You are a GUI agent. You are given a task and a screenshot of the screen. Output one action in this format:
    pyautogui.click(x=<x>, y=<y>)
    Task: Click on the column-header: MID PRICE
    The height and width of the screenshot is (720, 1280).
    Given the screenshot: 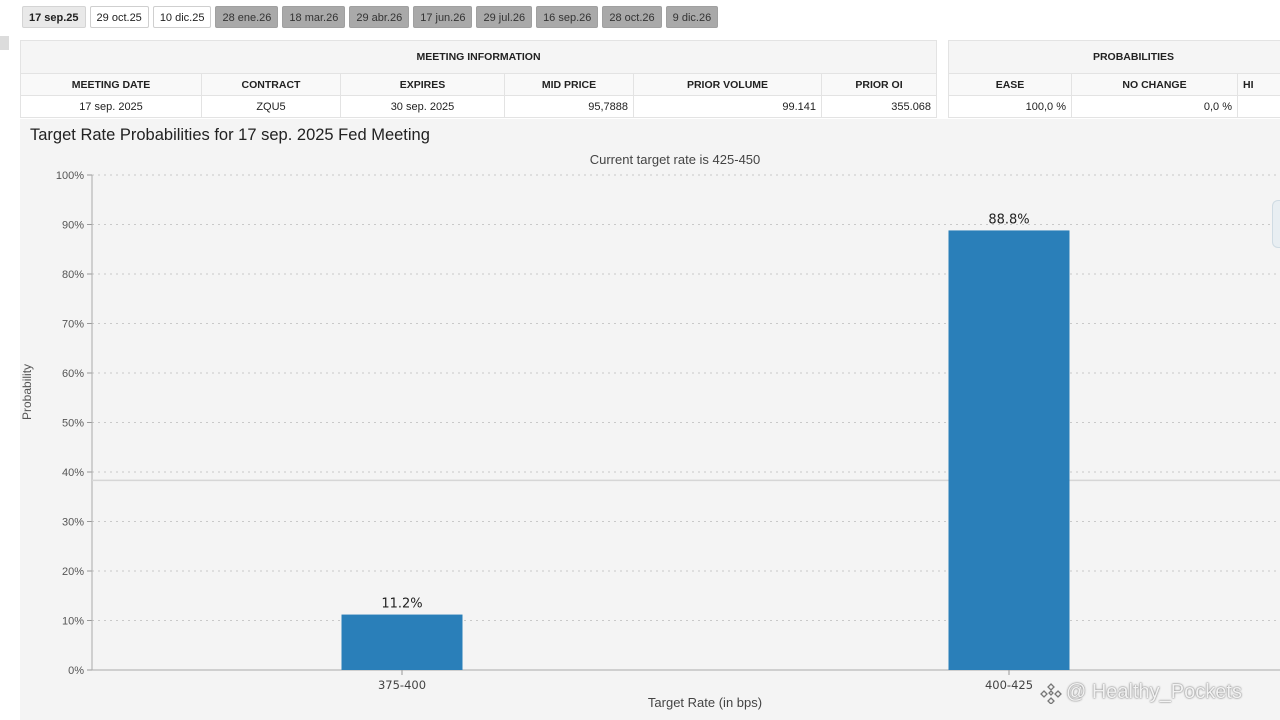 What is the action you would take?
    pyautogui.click(x=569, y=84)
    